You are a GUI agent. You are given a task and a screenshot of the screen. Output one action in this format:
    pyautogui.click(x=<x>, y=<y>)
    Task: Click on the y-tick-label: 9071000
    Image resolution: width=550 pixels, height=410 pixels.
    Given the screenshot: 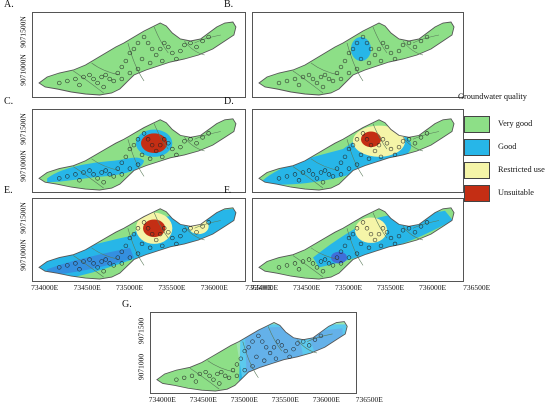 What is the action you would take?
    pyautogui.click(x=141, y=367)
    